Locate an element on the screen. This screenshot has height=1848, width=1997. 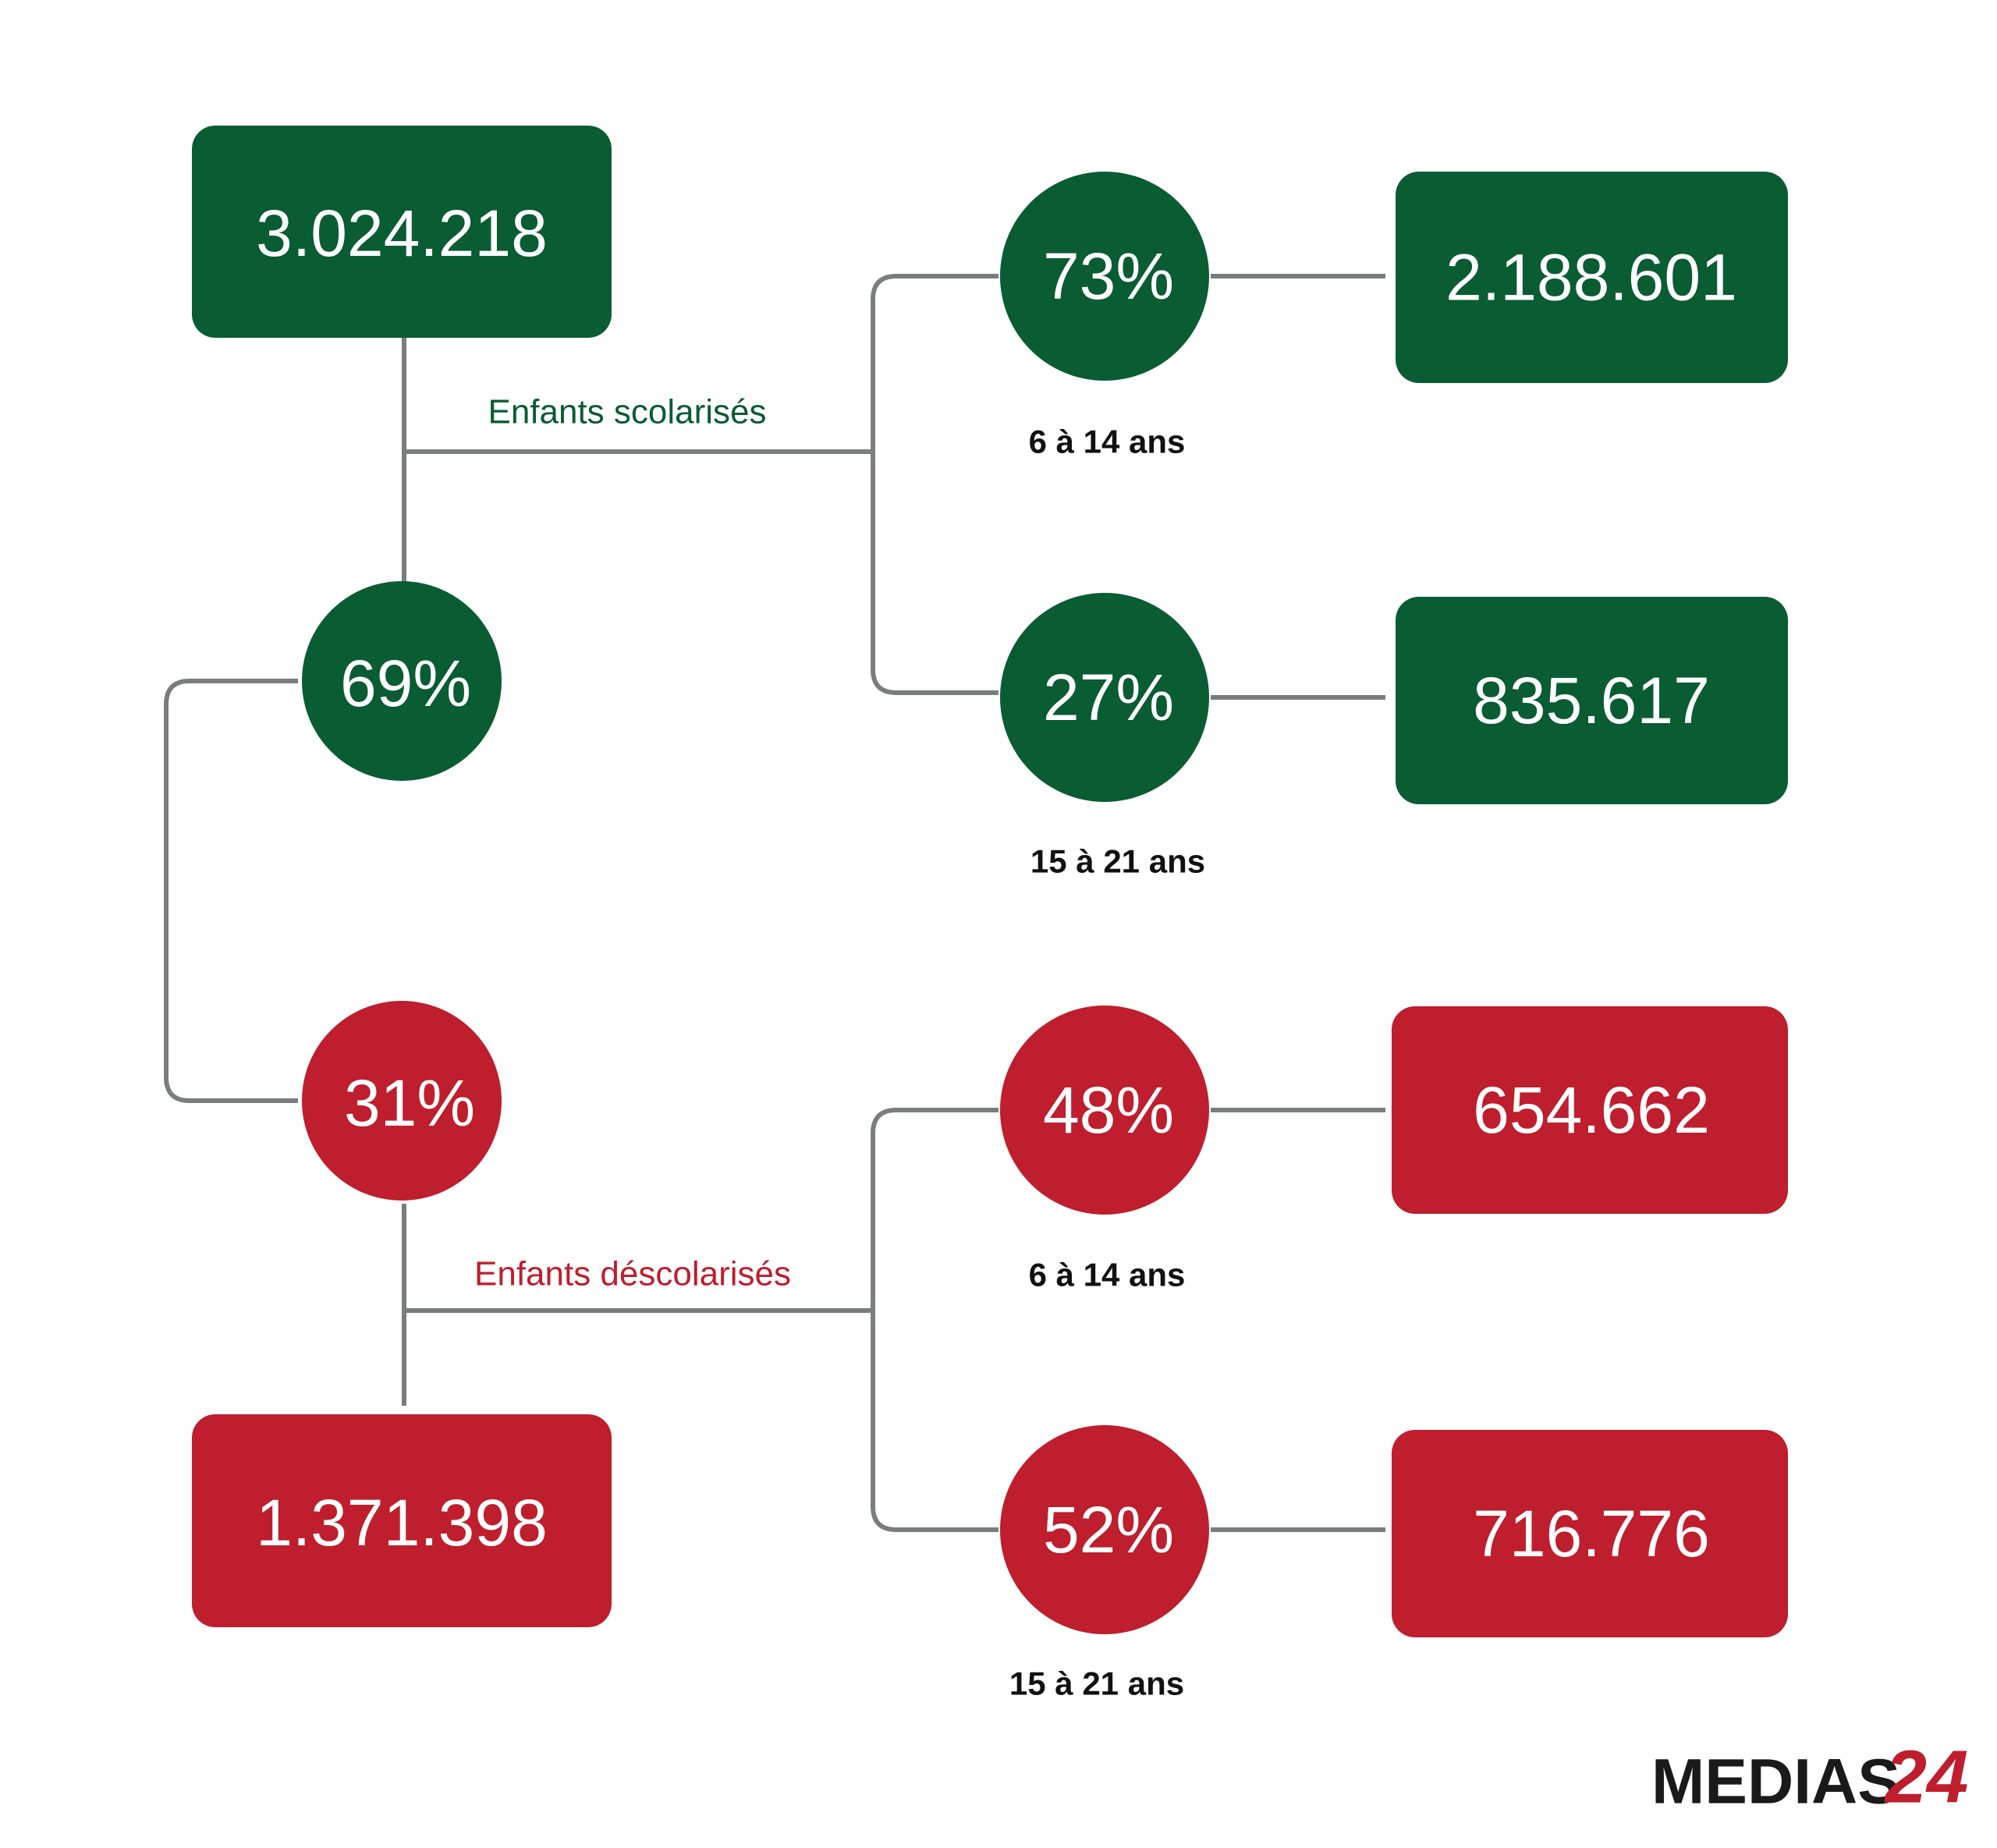
total-scolarises: 3.024.218 is located at coordinates (402, 234).